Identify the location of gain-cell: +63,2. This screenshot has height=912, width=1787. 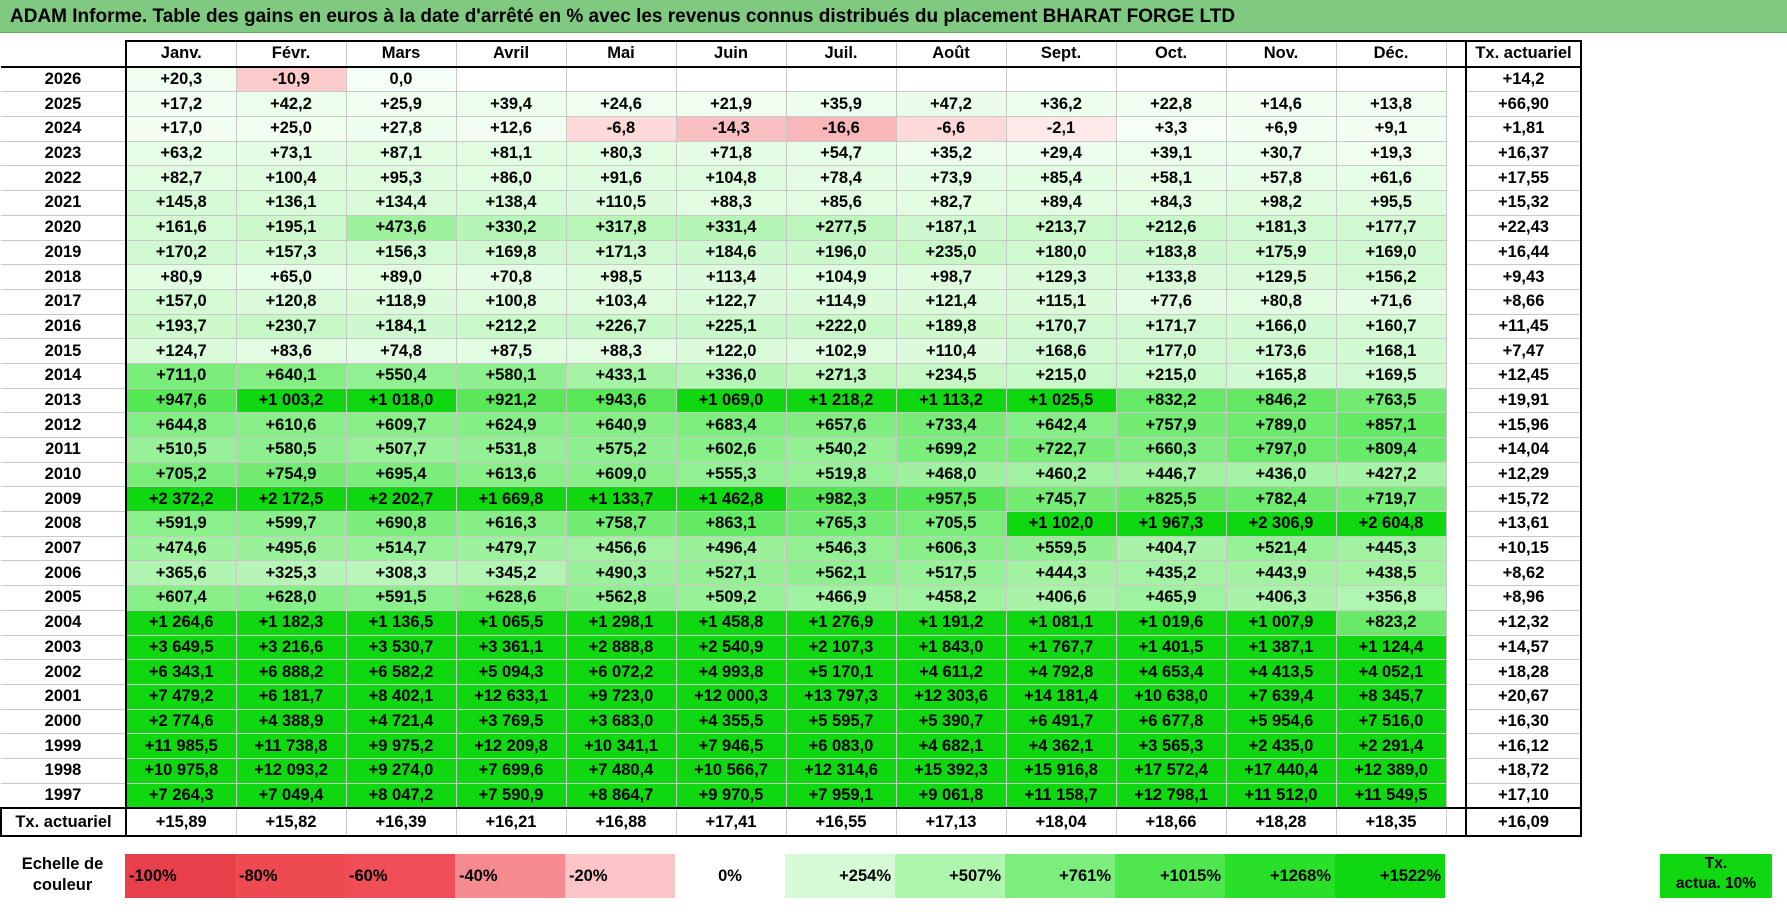
(181, 153).